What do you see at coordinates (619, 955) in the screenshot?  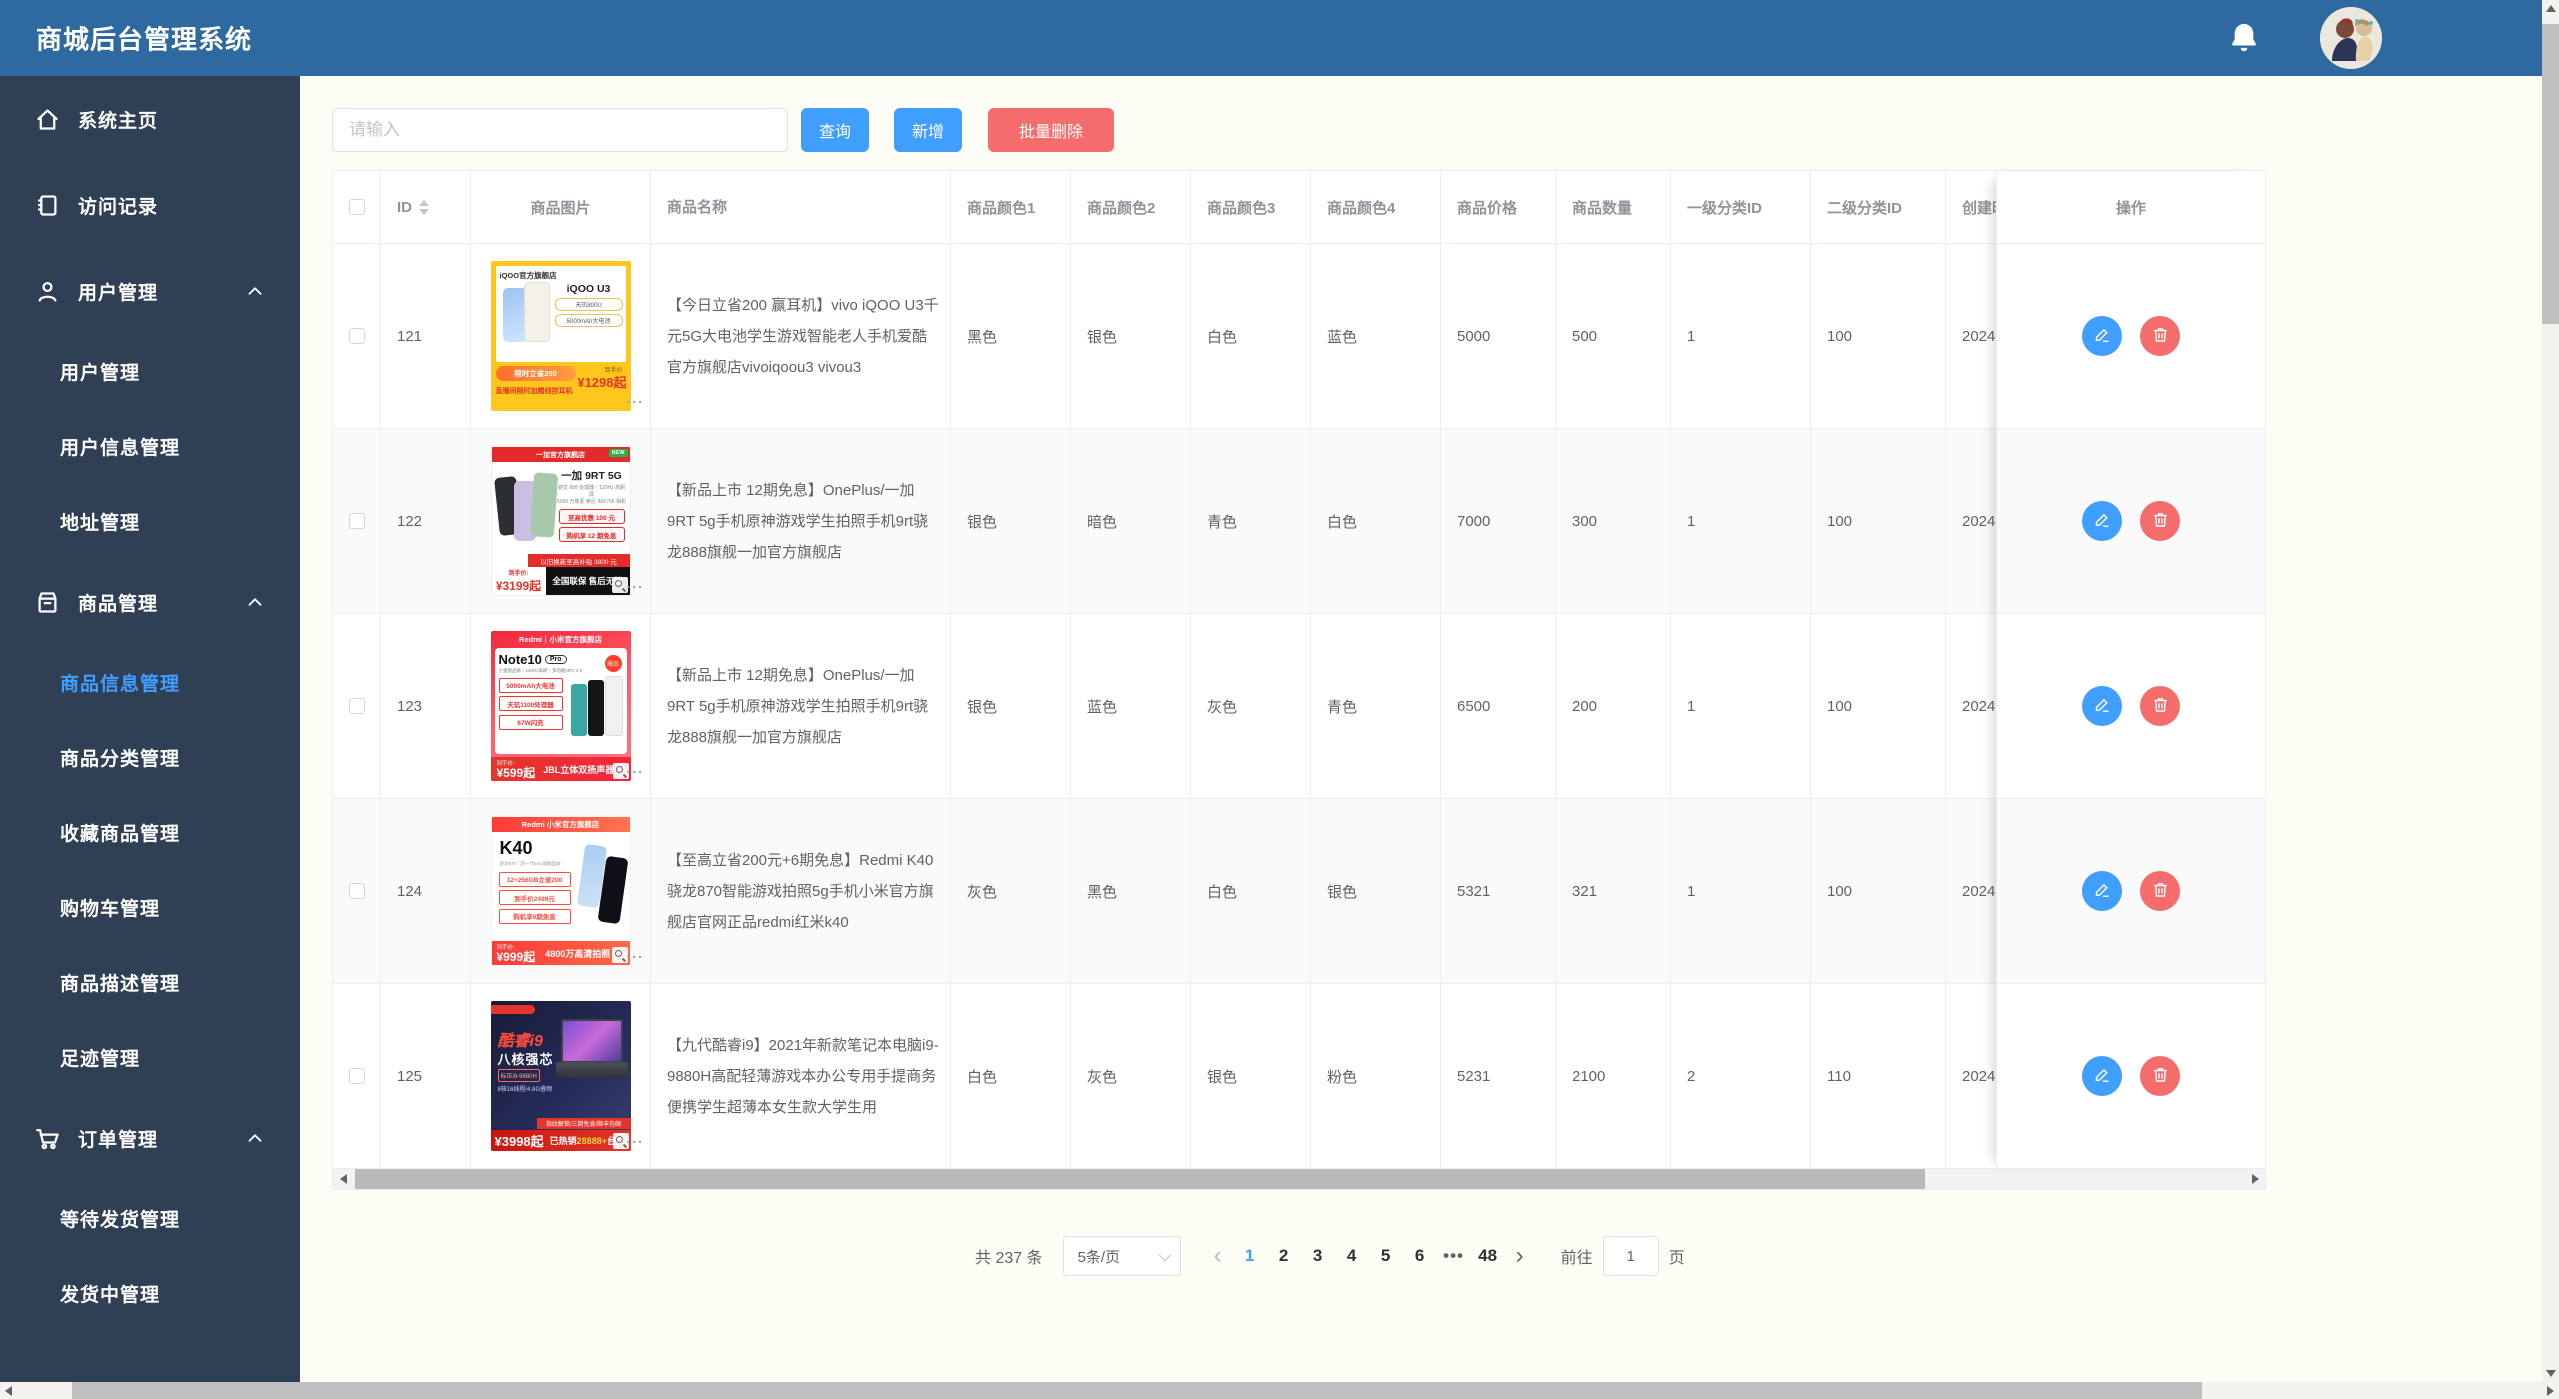 I see `magnifier-icon` at bounding box center [619, 955].